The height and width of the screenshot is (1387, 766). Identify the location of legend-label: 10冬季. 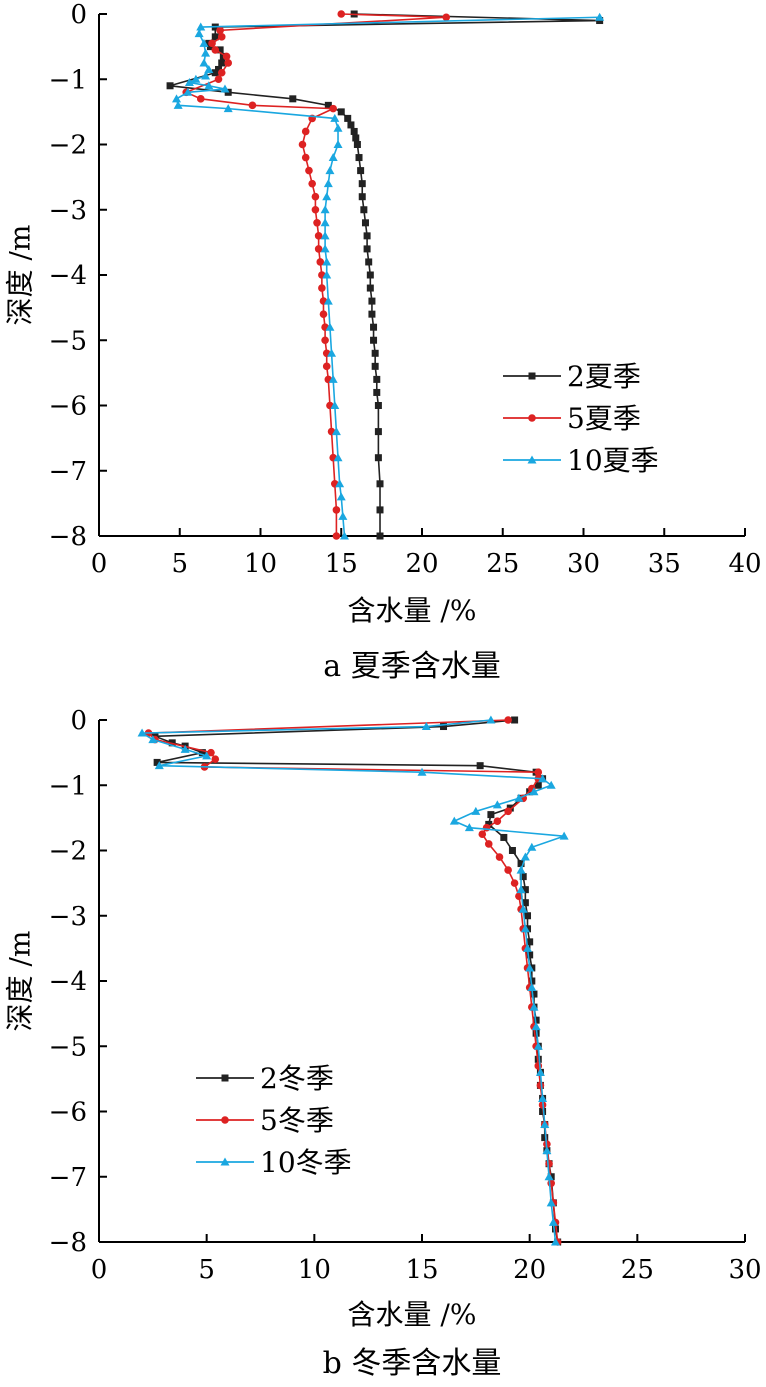
(306, 1162).